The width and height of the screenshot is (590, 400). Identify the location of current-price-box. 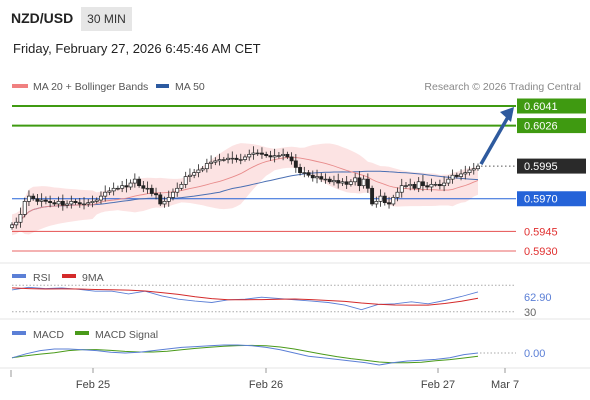
(551, 166).